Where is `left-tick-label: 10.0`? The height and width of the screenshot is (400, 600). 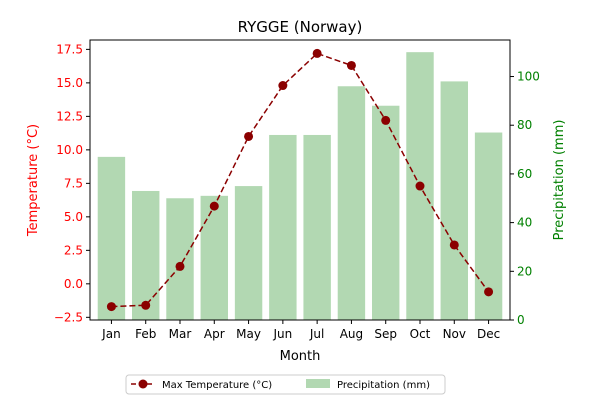 left-tick-label: 10.0 is located at coordinates (69, 150).